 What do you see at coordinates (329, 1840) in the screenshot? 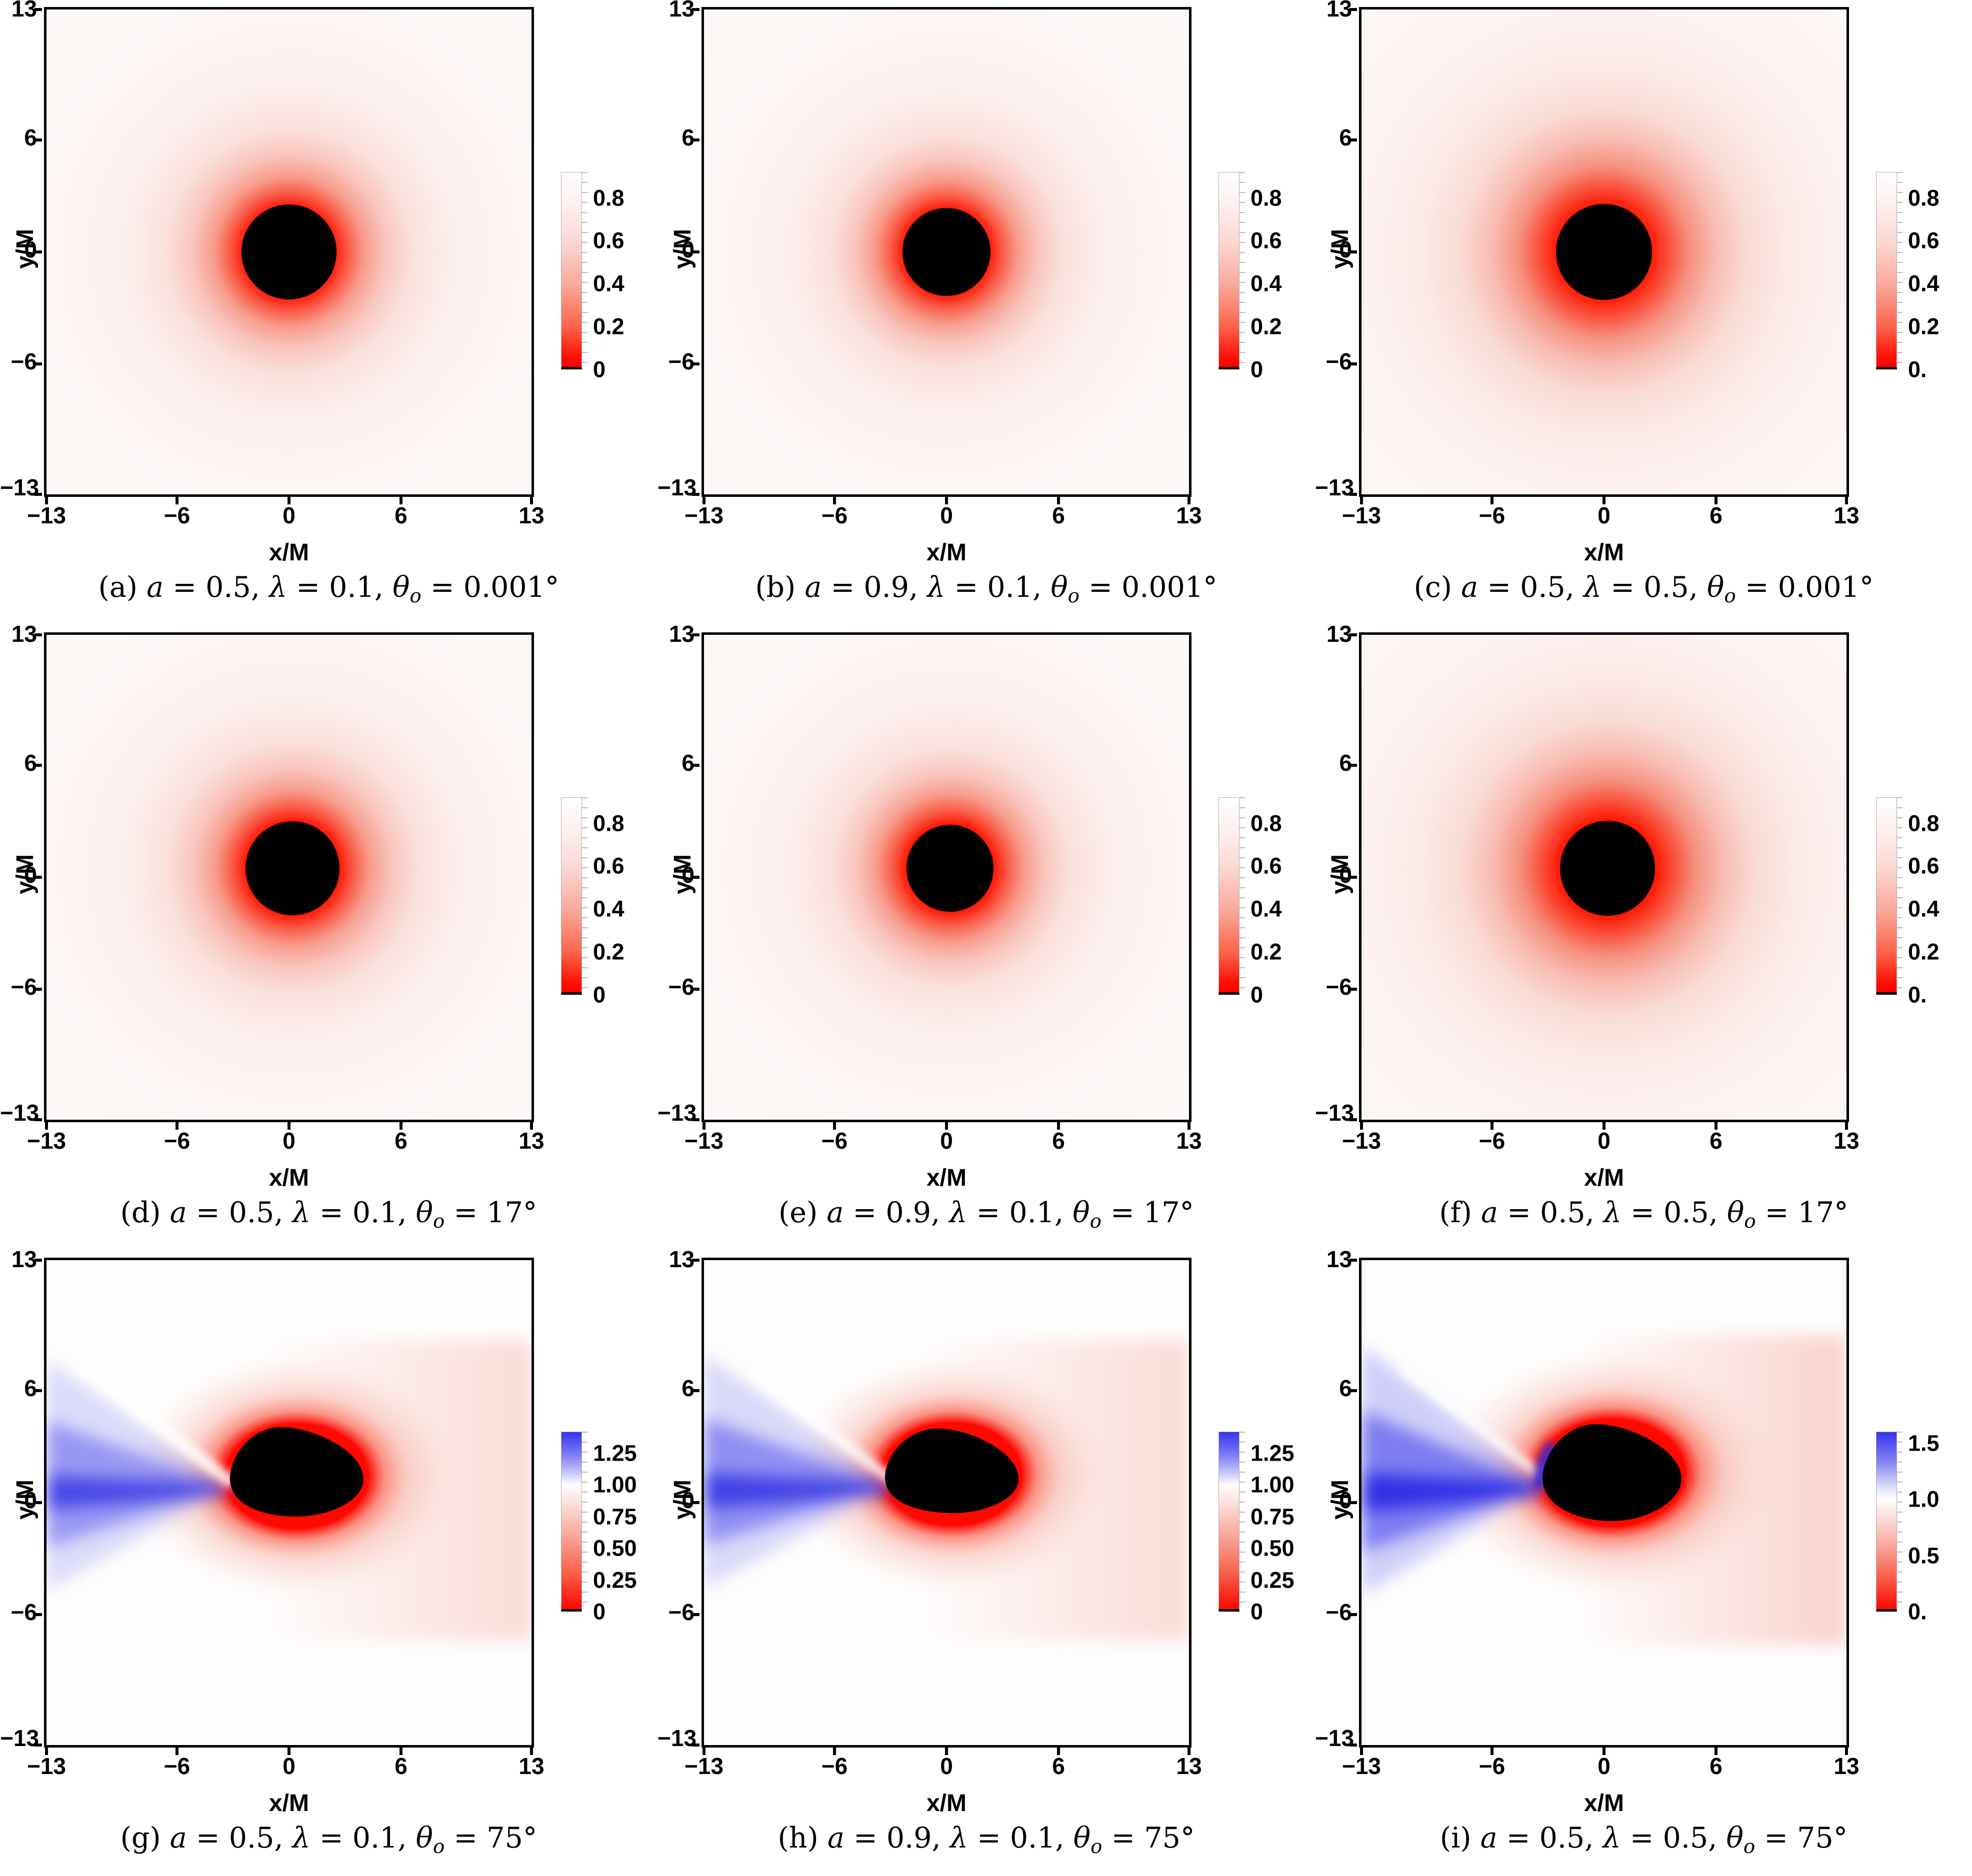
I see `panel-caption: (g) a = 0.5, λ = 0.1, θo = 75°` at bounding box center [329, 1840].